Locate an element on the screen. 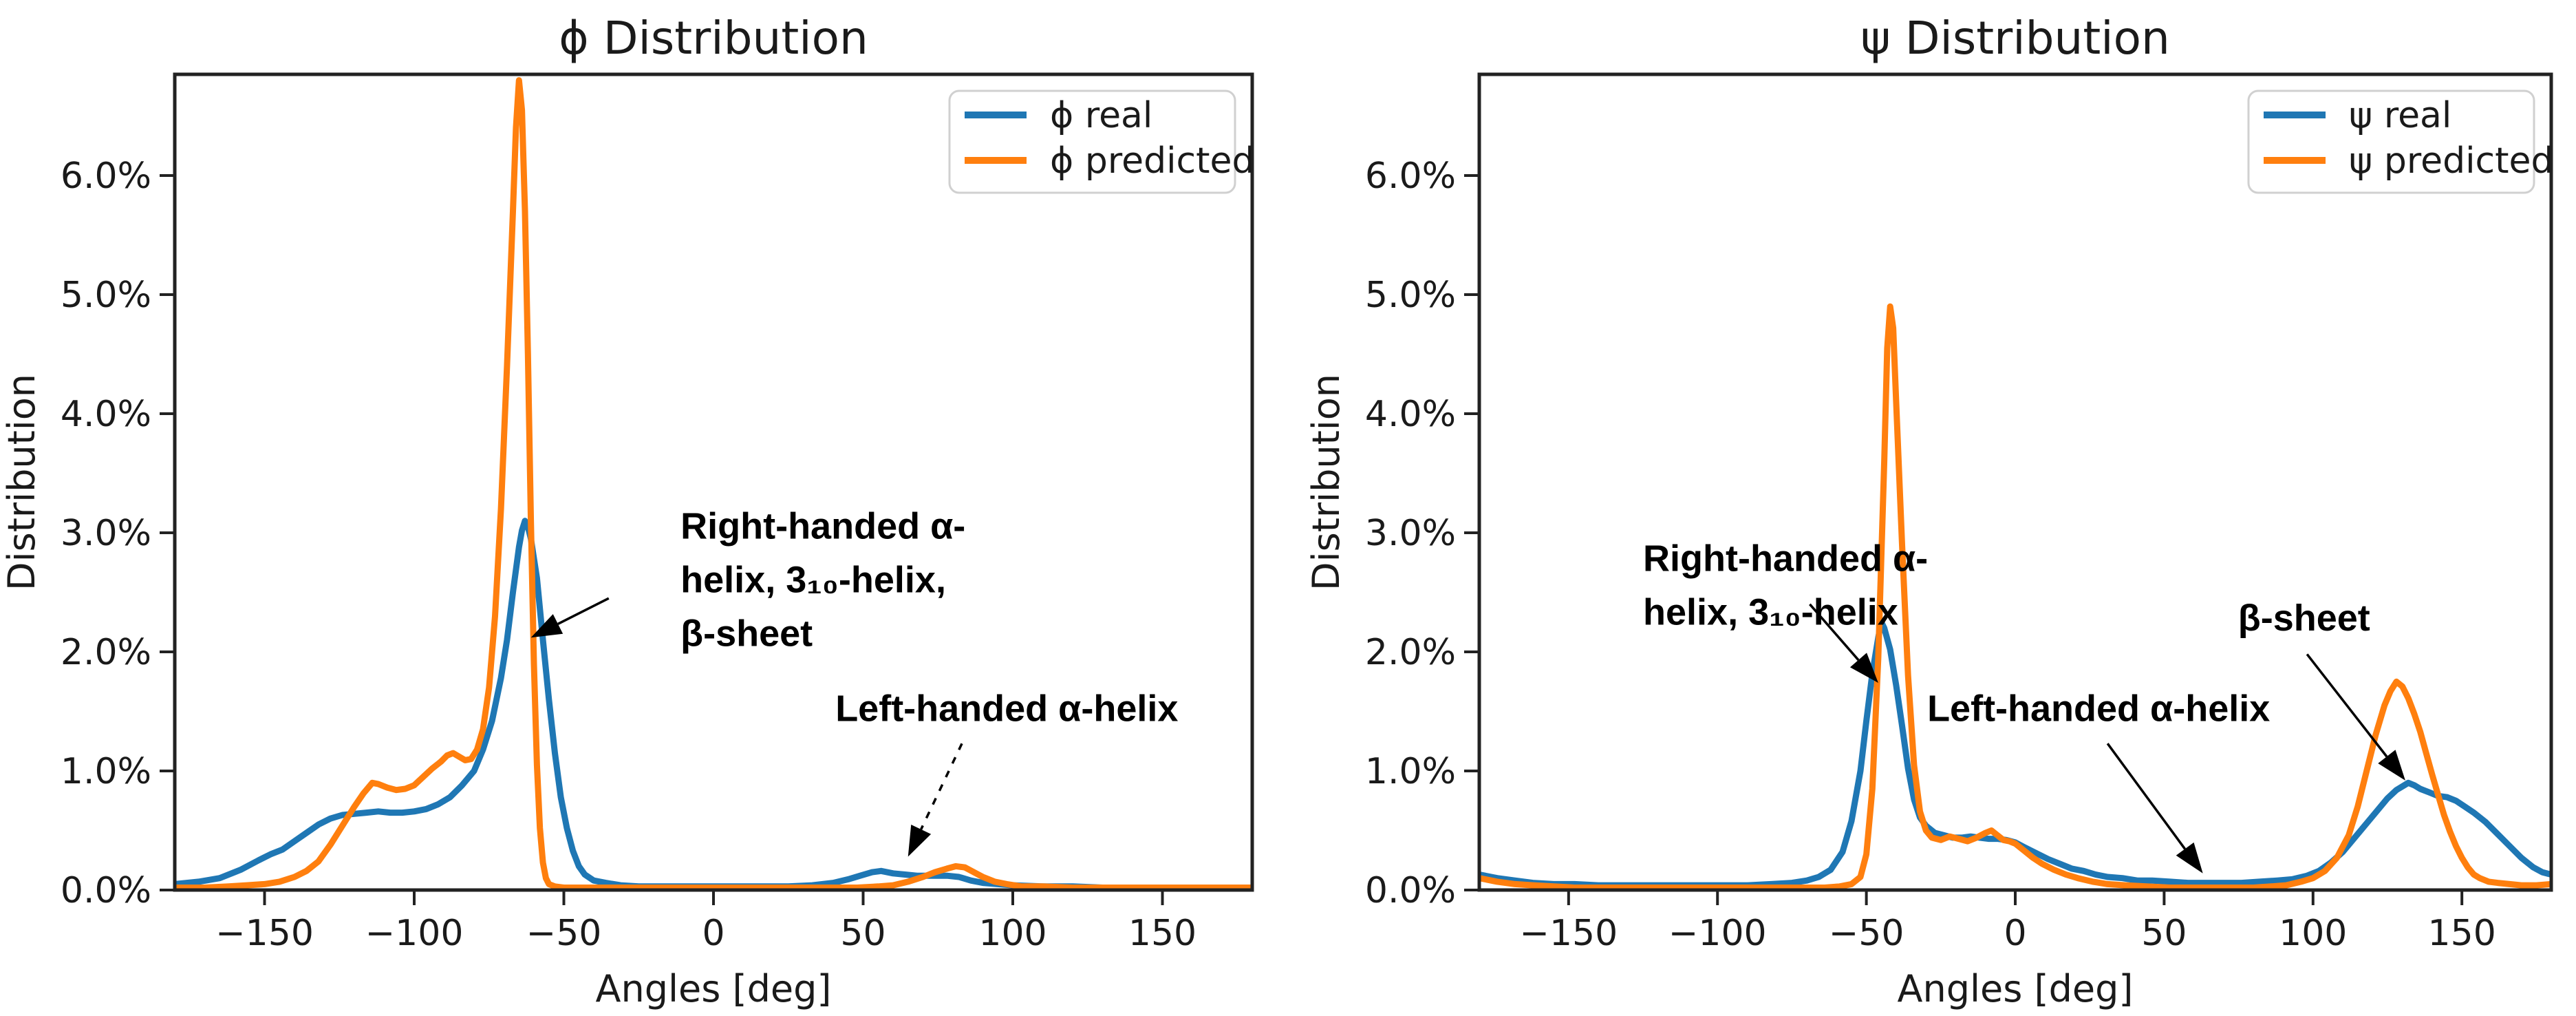 The width and height of the screenshot is (2576, 1016). real-line is located at coordinates (2015, 754).